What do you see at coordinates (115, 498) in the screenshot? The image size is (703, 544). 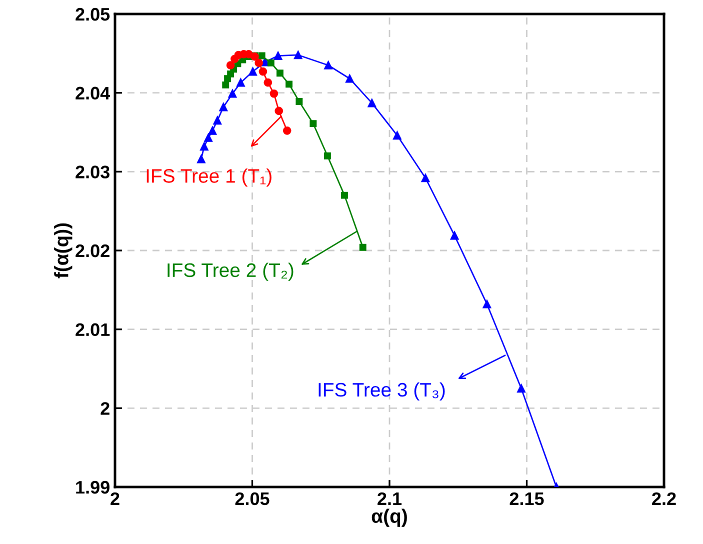 I see `x-tick-label: 2` at bounding box center [115, 498].